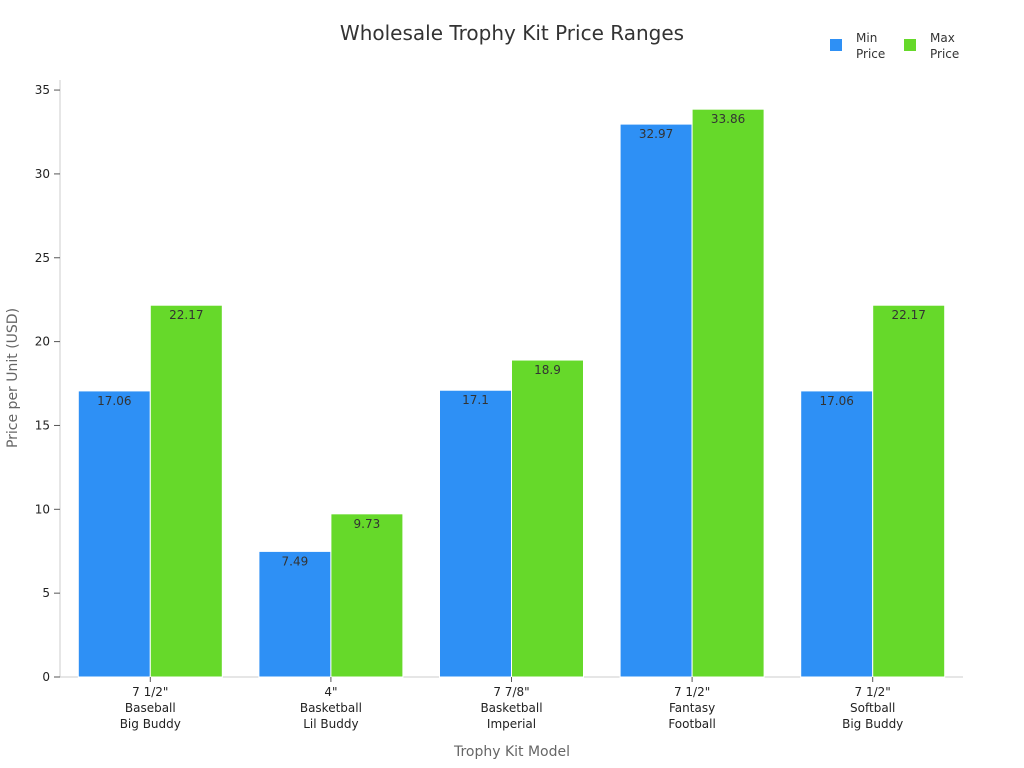 The height and width of the screenshot is (768, 1024). I want to click on y-tick-label: 0, so click(46, 677).